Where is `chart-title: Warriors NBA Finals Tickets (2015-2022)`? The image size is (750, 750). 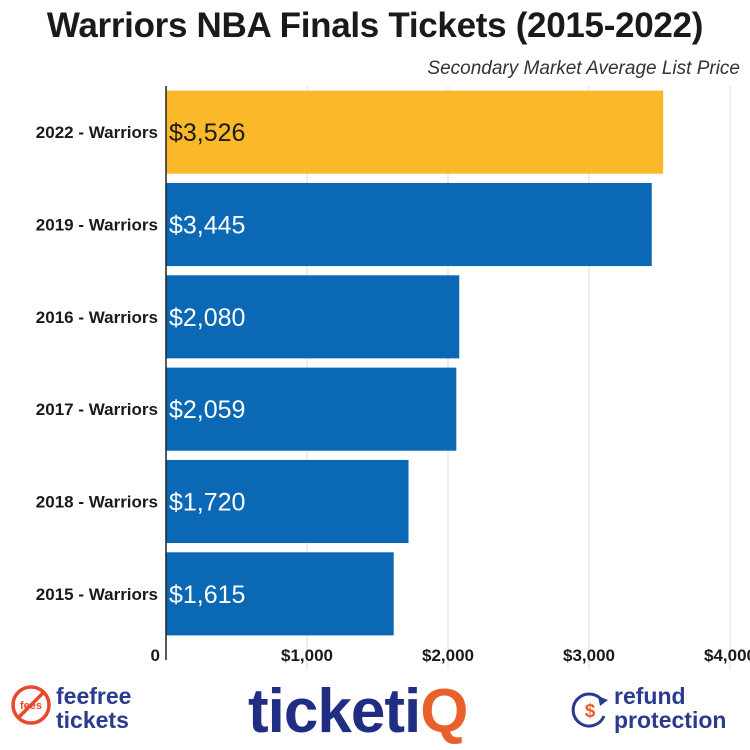
chart-title: Warriors NBA Finals Tickets (2015-2022) is located at coordinates (375, 25).